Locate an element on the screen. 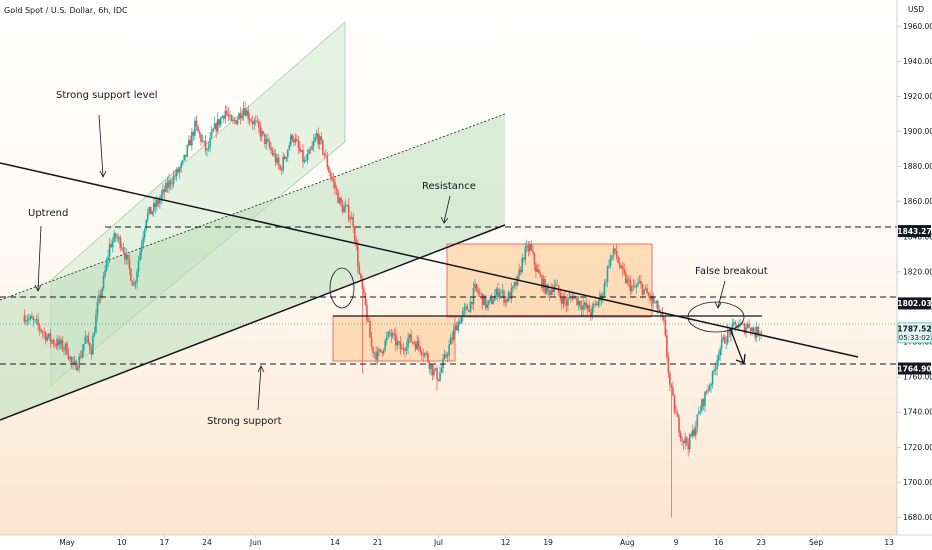 The height and width of the screenshot is (550, 932). x-tick-label: Jun is located at coordinates (255, 542).